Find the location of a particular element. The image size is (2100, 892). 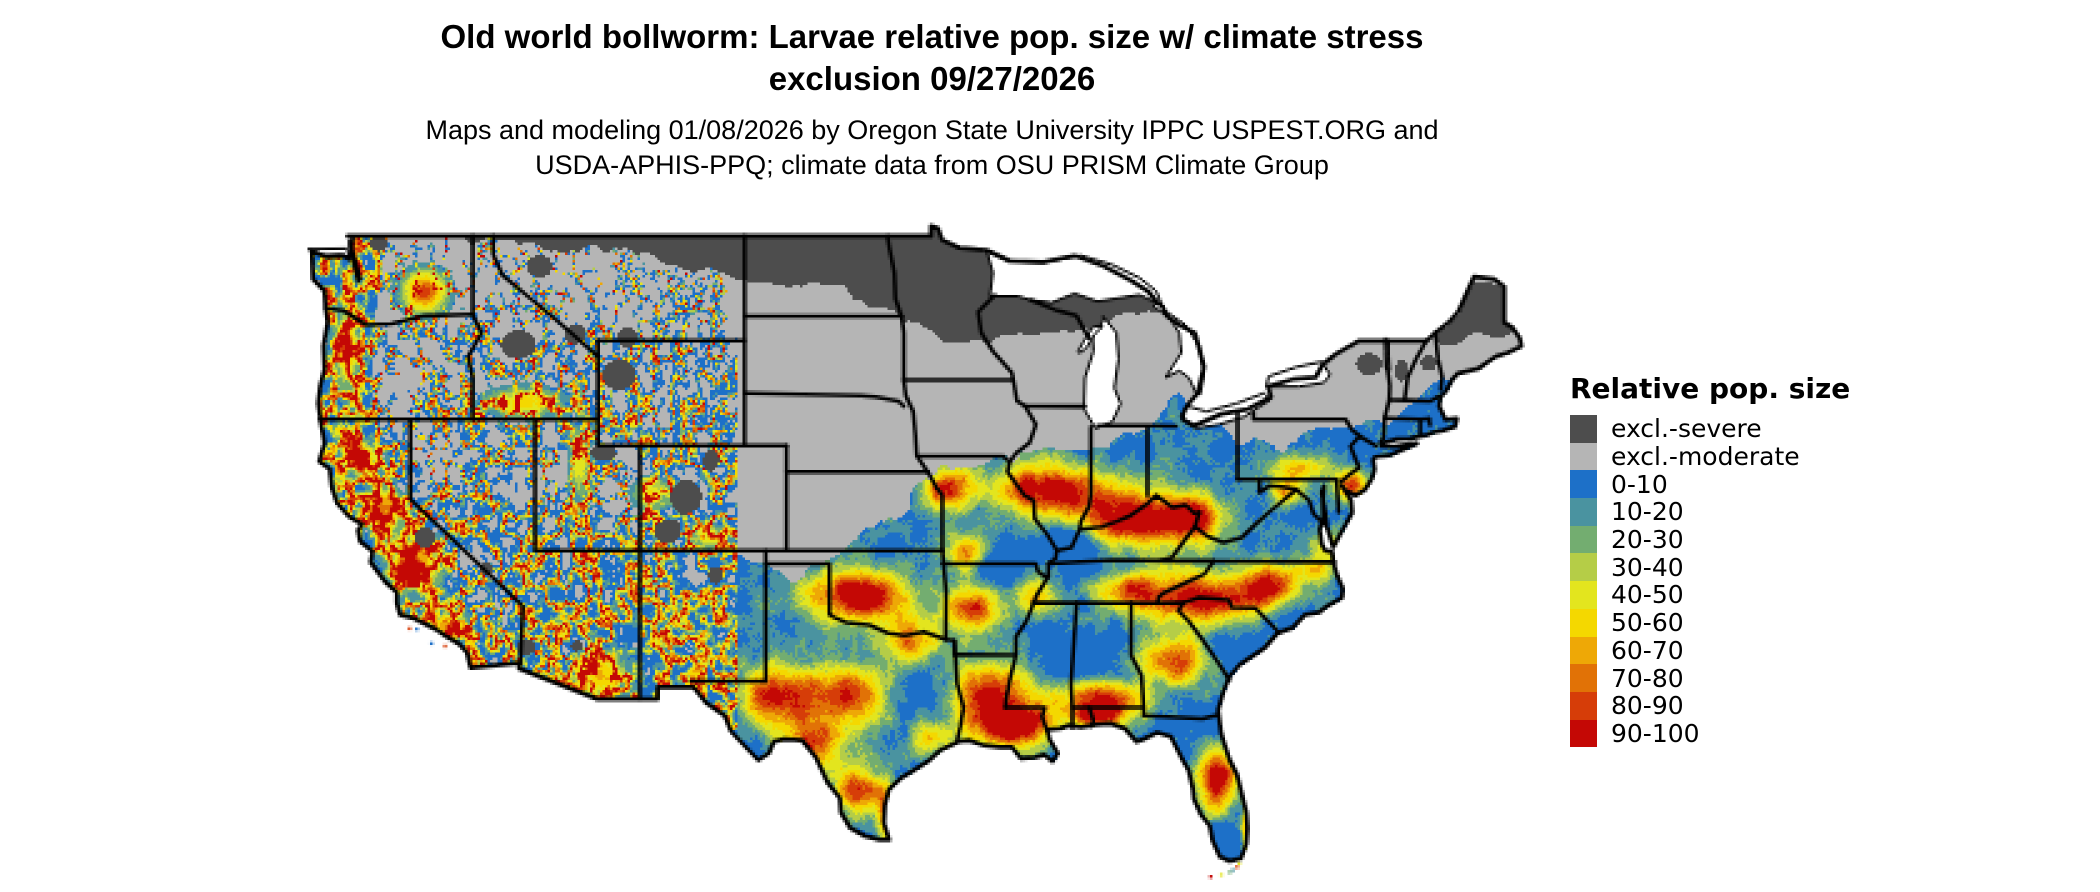

legend-item: 70-80 is located at coordinates (1780, 678).